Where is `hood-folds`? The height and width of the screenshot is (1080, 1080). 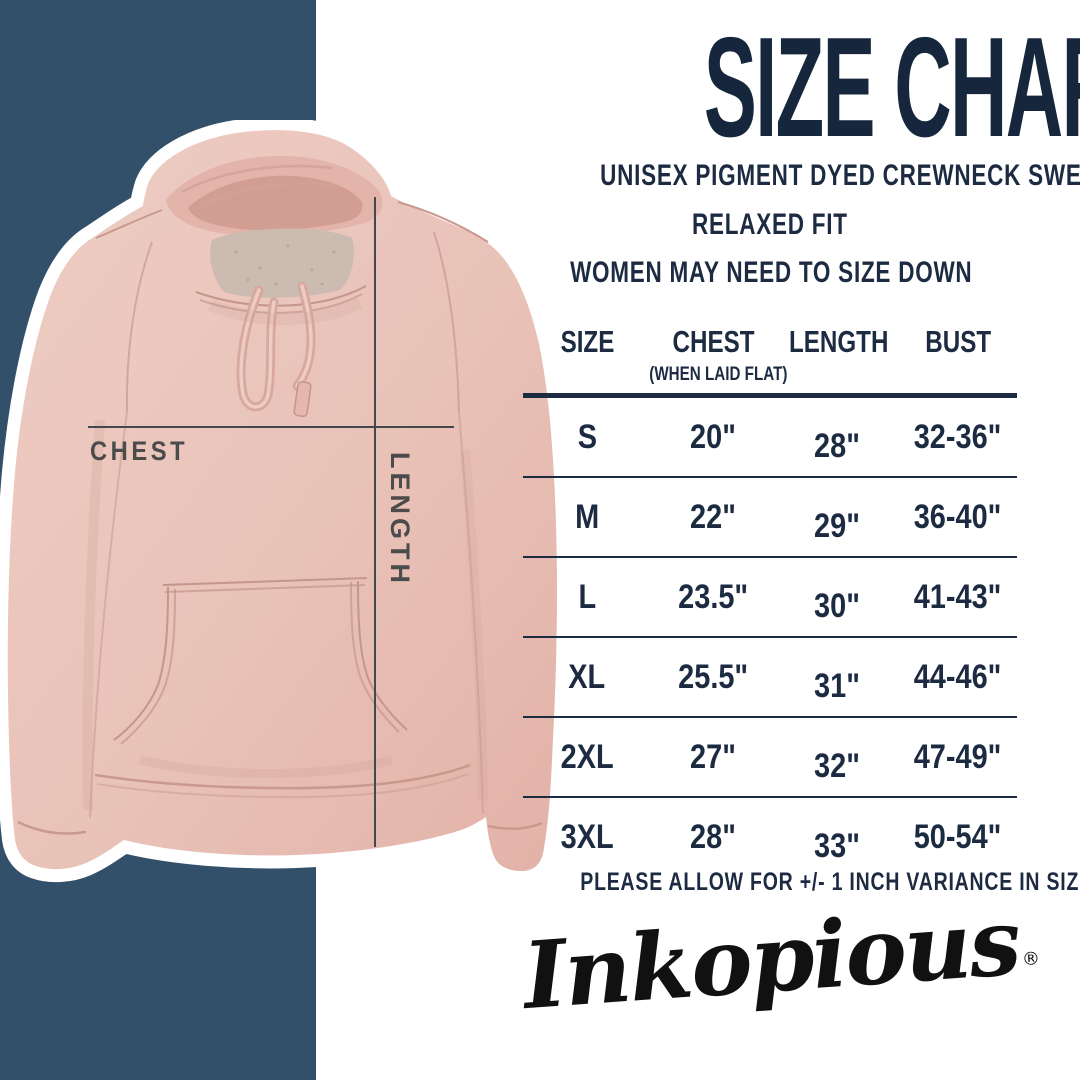 hood-folds is located at coordinates (260, 187).